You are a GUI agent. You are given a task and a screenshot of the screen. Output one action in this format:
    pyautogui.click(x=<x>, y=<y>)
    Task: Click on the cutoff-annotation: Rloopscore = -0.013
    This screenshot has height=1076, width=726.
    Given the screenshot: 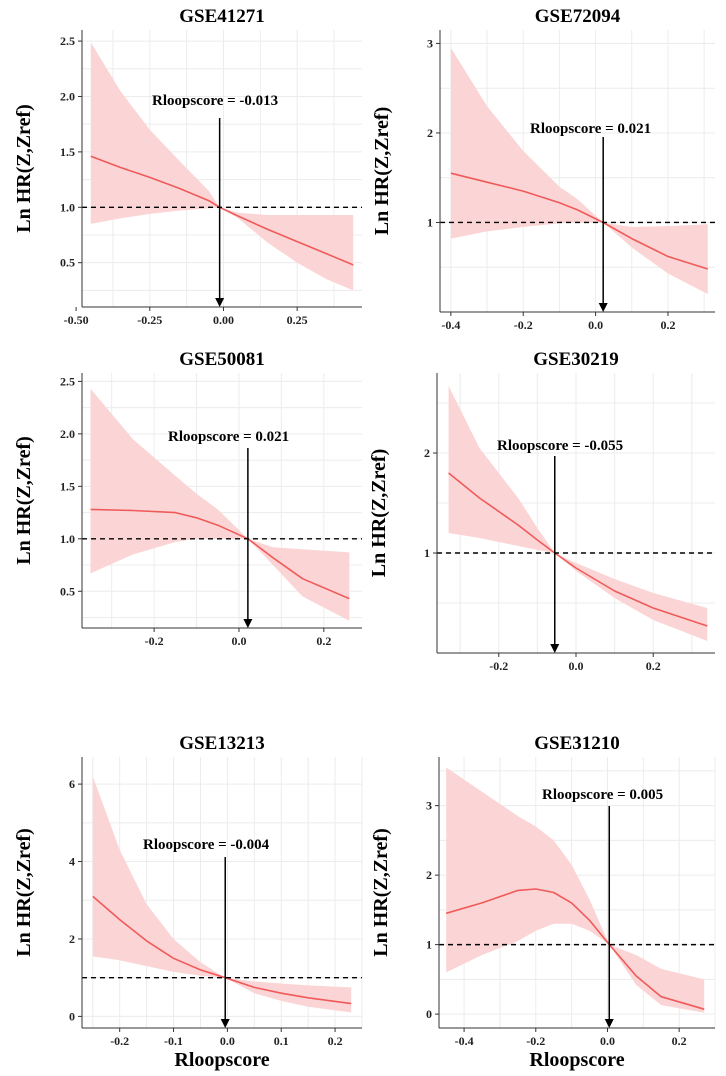 What is the action you would take?
    pyautogui.click(x=215, y=101)
    